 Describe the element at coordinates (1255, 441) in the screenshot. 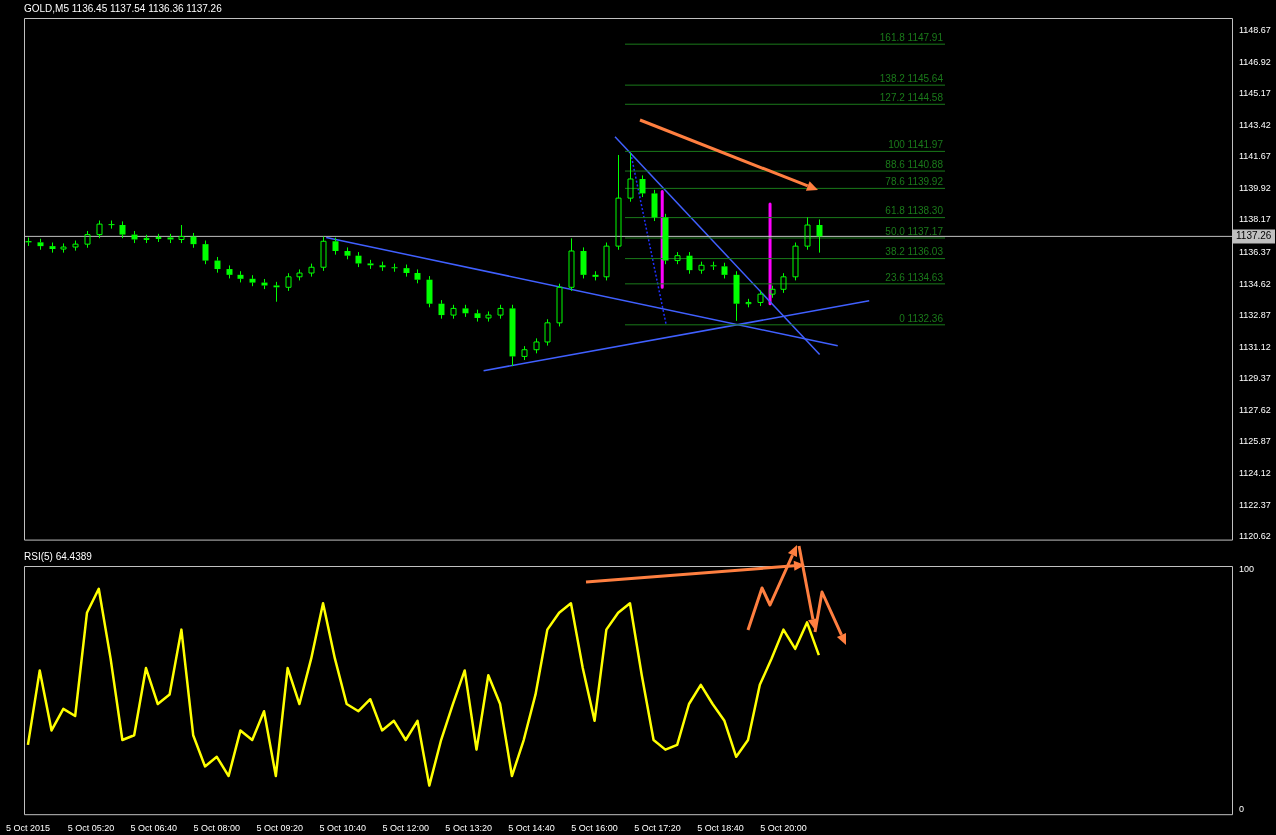

I see `y-tick-label: 1125.87` at that location.